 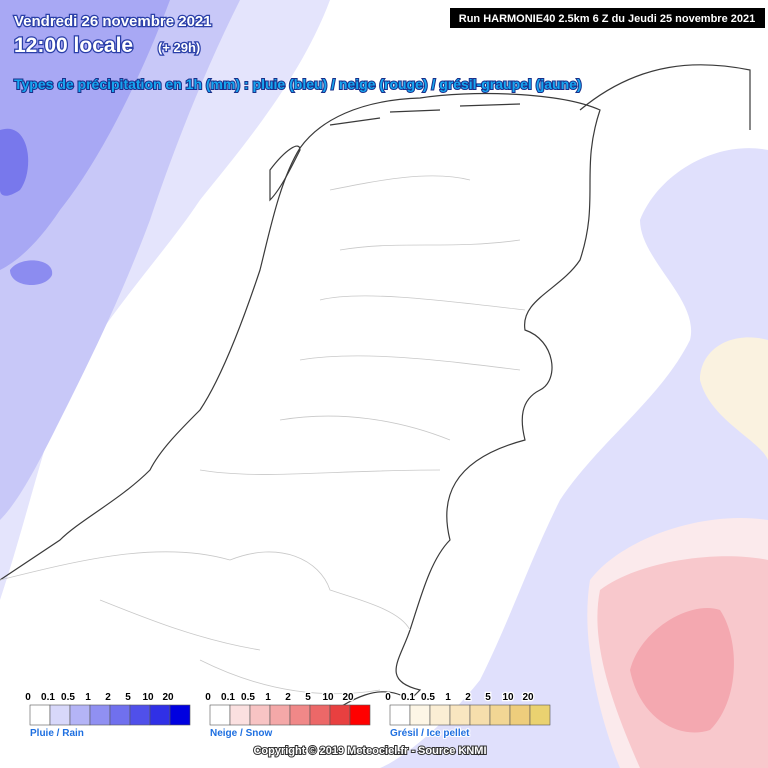 What do you see at coordinates (113, 21) in the screenshot?
I see `date: Vendredi 26 novembre 2021` at bounding box center [113, 21].